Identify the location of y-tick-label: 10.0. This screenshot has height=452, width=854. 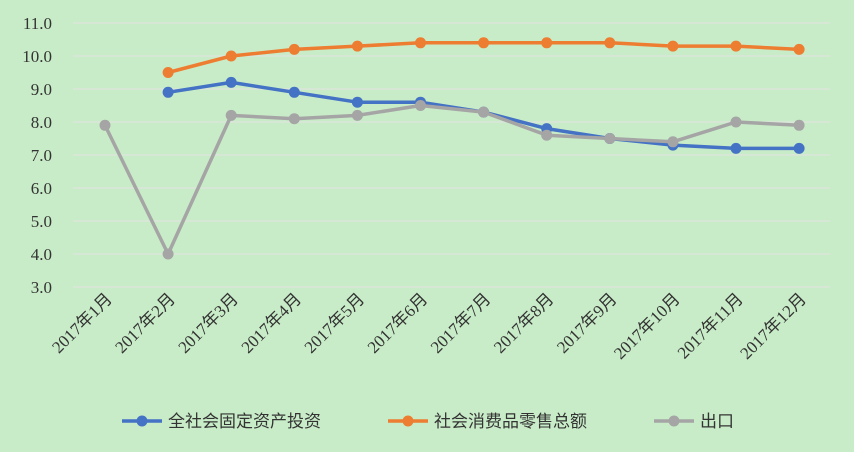
(37, 56).